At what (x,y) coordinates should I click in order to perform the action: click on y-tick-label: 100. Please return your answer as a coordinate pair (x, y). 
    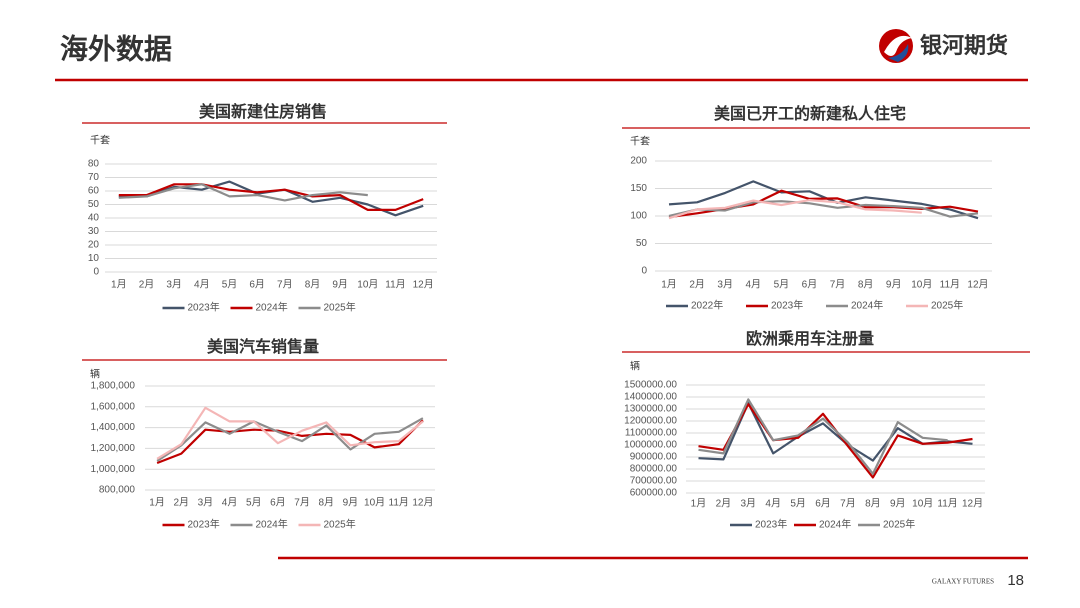
    Looking at the image, I should click on (638, 216).